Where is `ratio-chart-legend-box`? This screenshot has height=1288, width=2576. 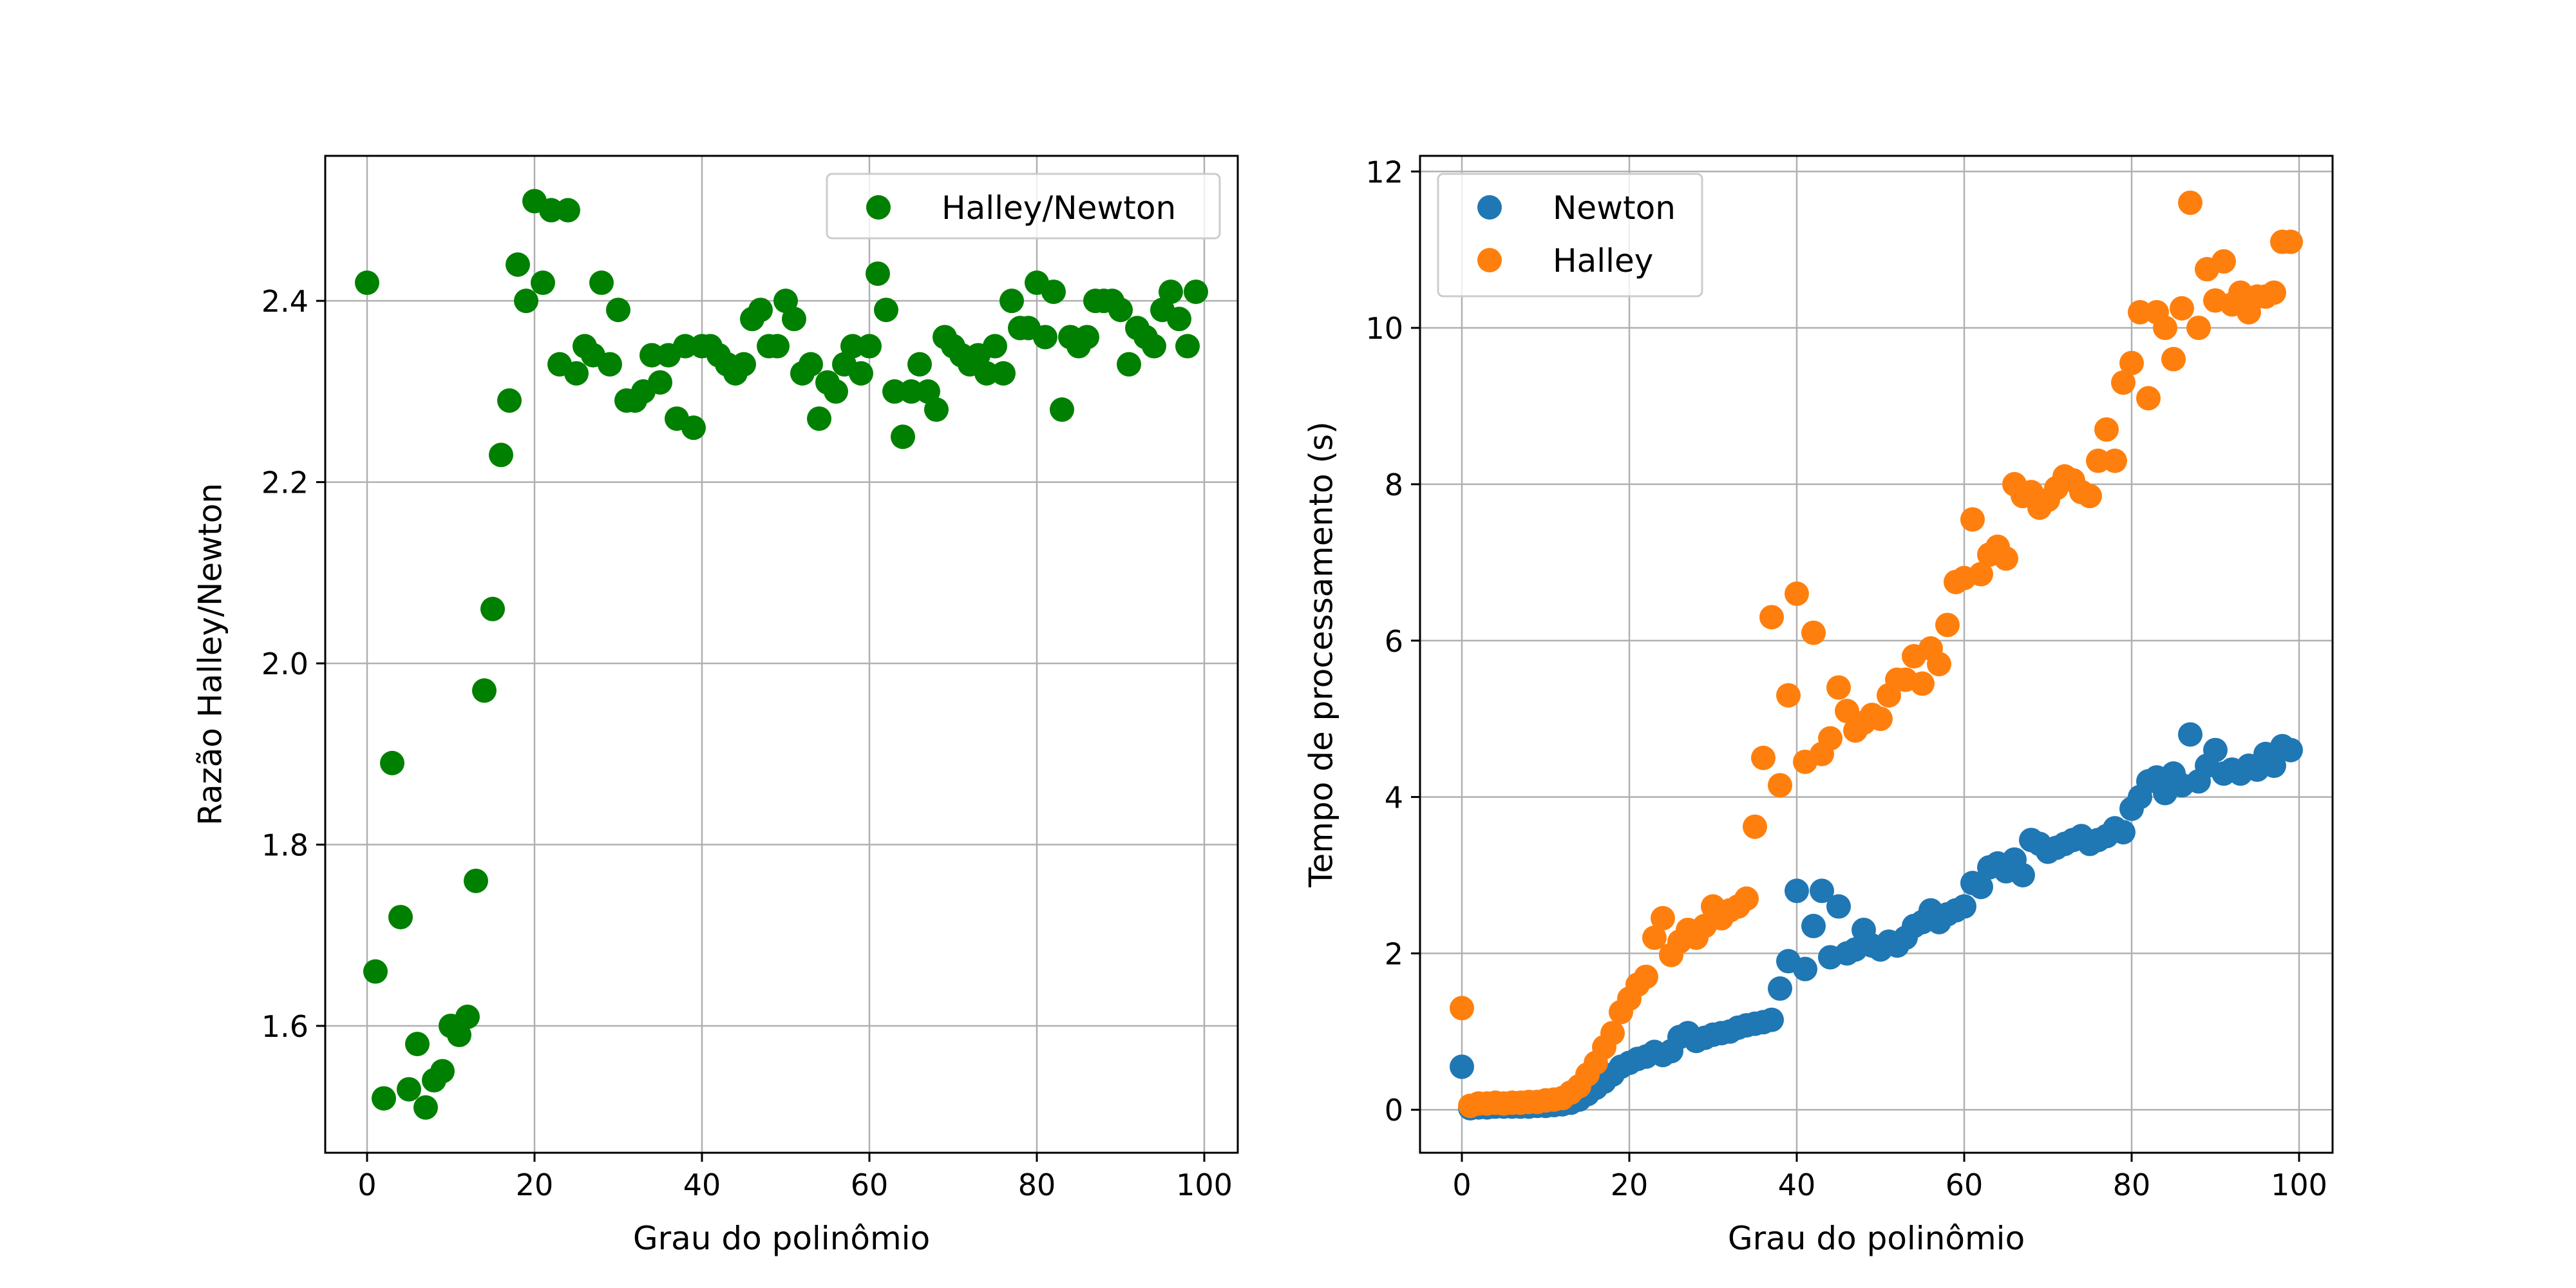
ratio-chart-legend-box is located at coordinates (1023, 207).